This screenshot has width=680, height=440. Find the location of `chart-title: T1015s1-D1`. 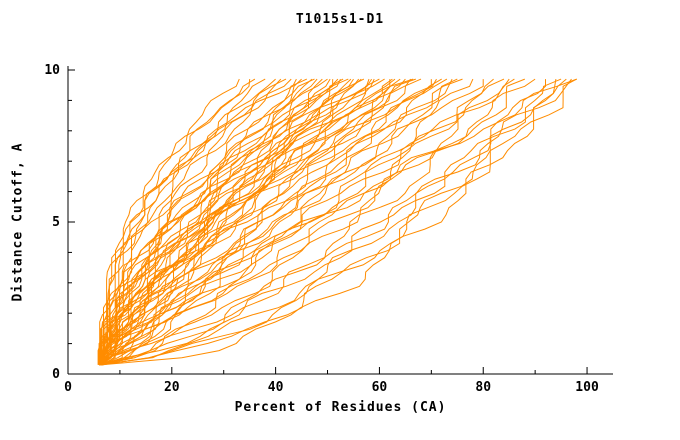

chart-title: T1015s1-D1 is located at coordinates (340, 19).